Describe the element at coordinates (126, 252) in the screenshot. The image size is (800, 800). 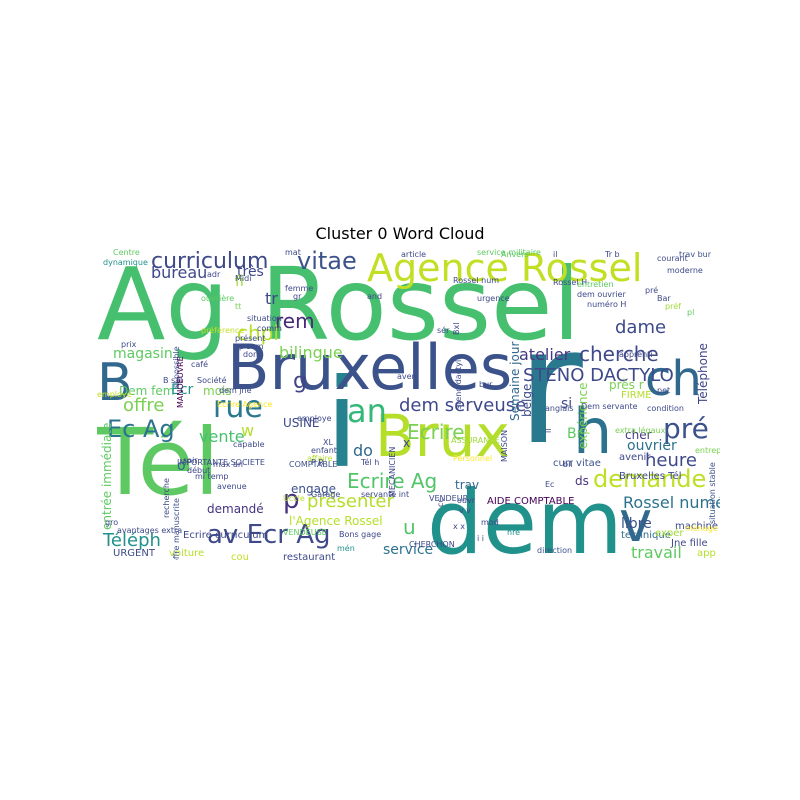
I see `word-centre: Centre` at that location.